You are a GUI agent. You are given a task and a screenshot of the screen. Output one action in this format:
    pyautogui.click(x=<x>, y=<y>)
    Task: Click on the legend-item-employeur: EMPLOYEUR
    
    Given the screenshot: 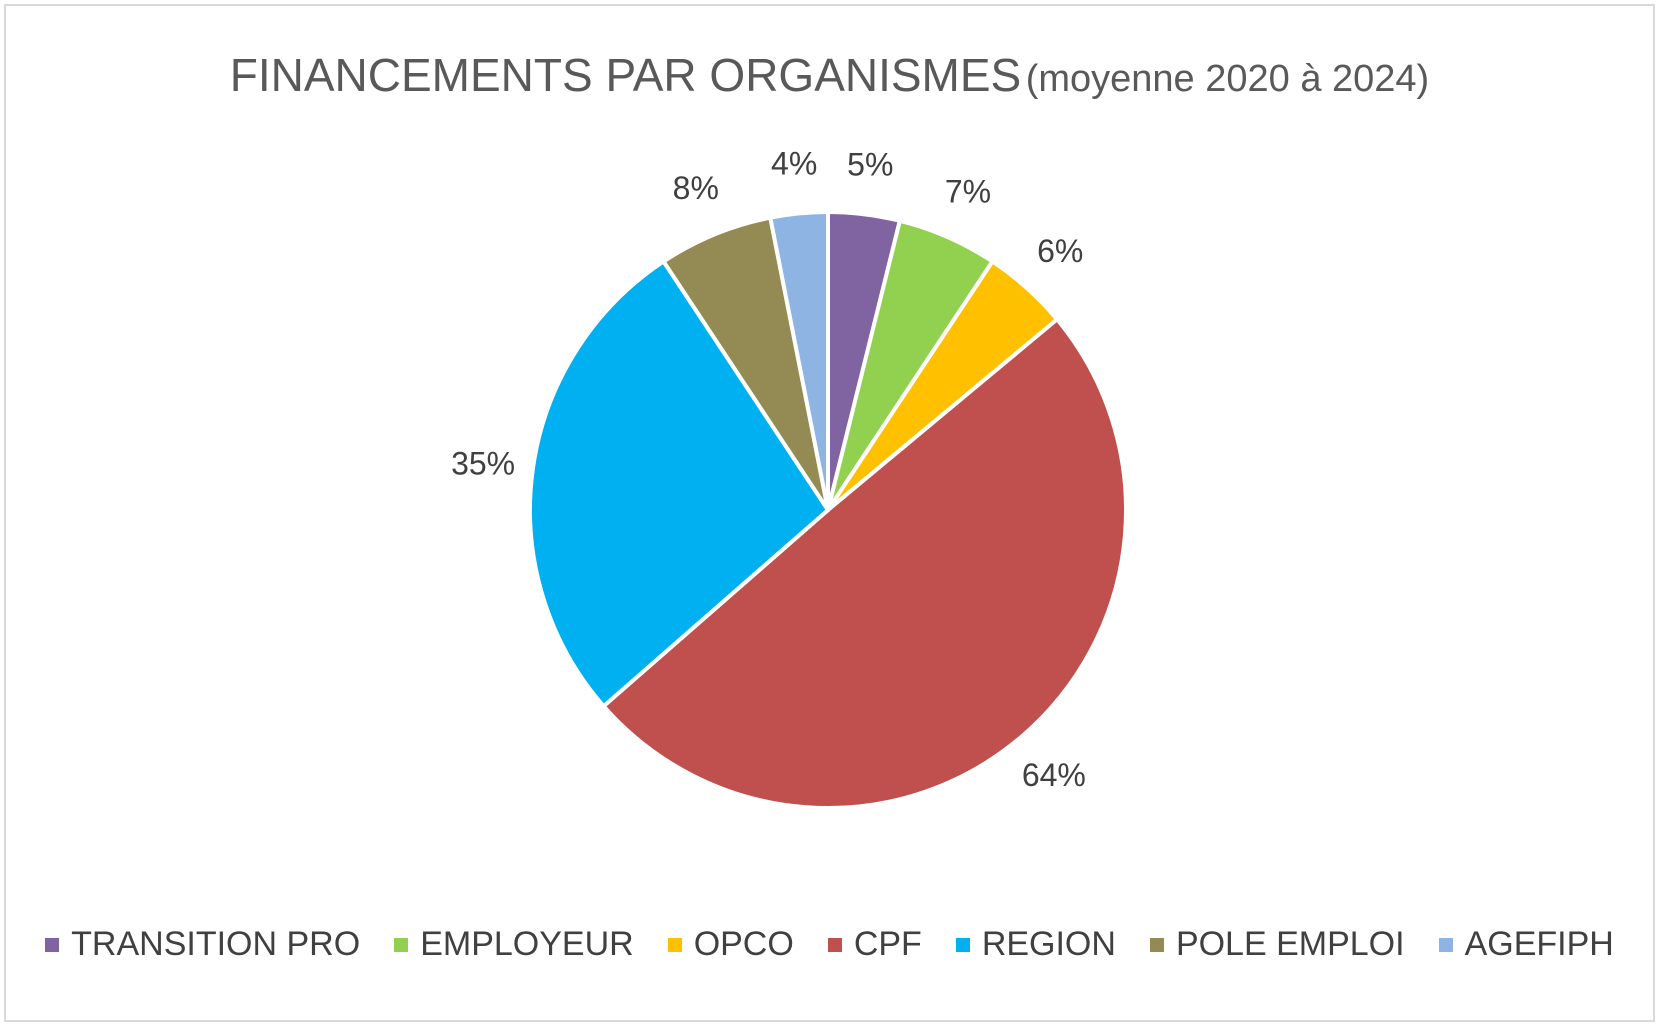 What is the action you would take?
    pyautogui.click(x=514, y=944)
    